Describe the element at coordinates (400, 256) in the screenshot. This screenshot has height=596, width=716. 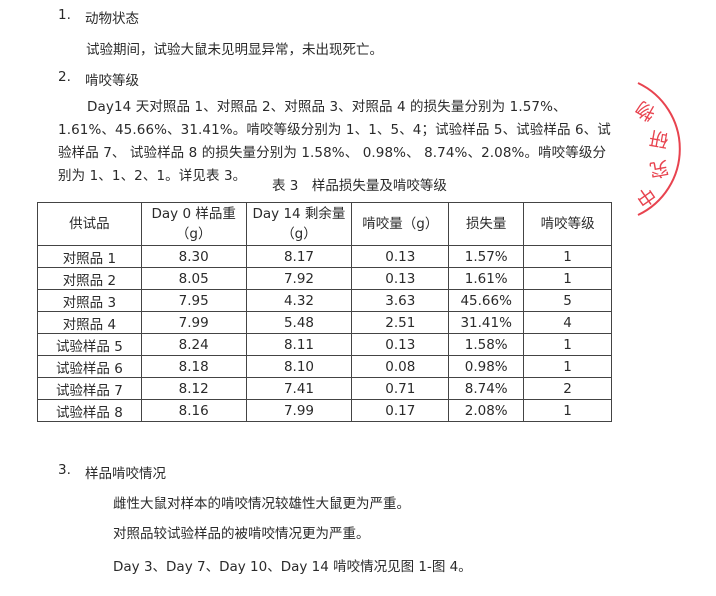
I see `table-cell: 0.13` at that location.